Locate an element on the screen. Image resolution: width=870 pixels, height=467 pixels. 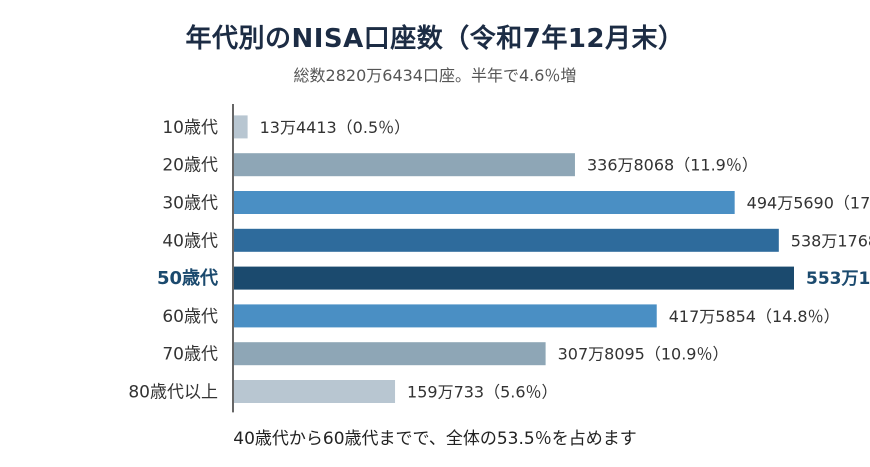
category-label: 30歳代 is located at coordinates (190, 204).